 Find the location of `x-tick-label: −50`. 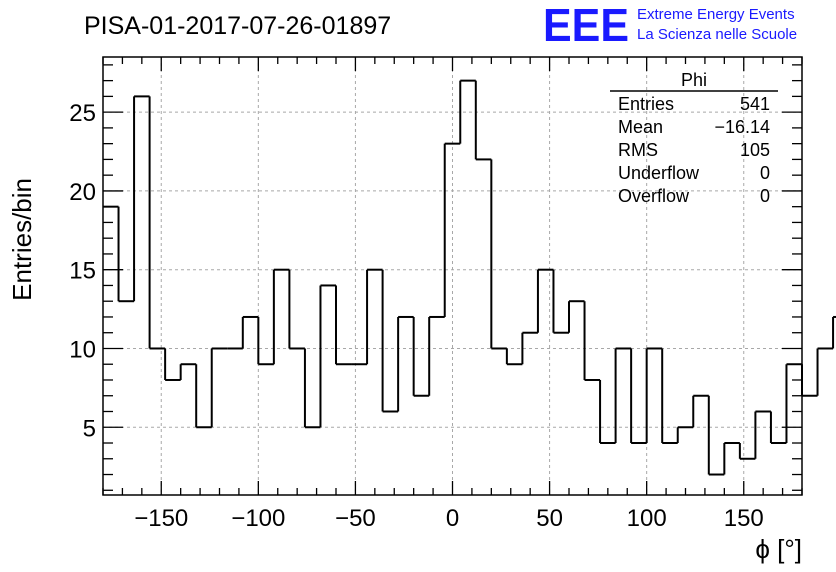

x-tick-label: −50 is located at coordinates (355, 518).